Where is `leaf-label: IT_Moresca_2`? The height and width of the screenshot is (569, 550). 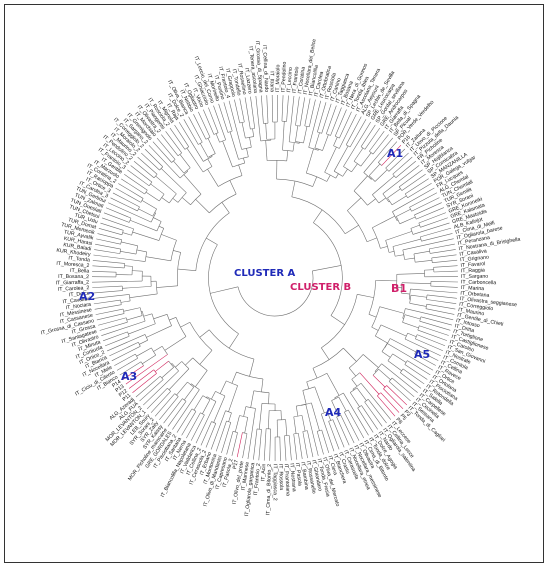 leaf-label: IT_Moresca_2 is located at coordinates (73, 265).